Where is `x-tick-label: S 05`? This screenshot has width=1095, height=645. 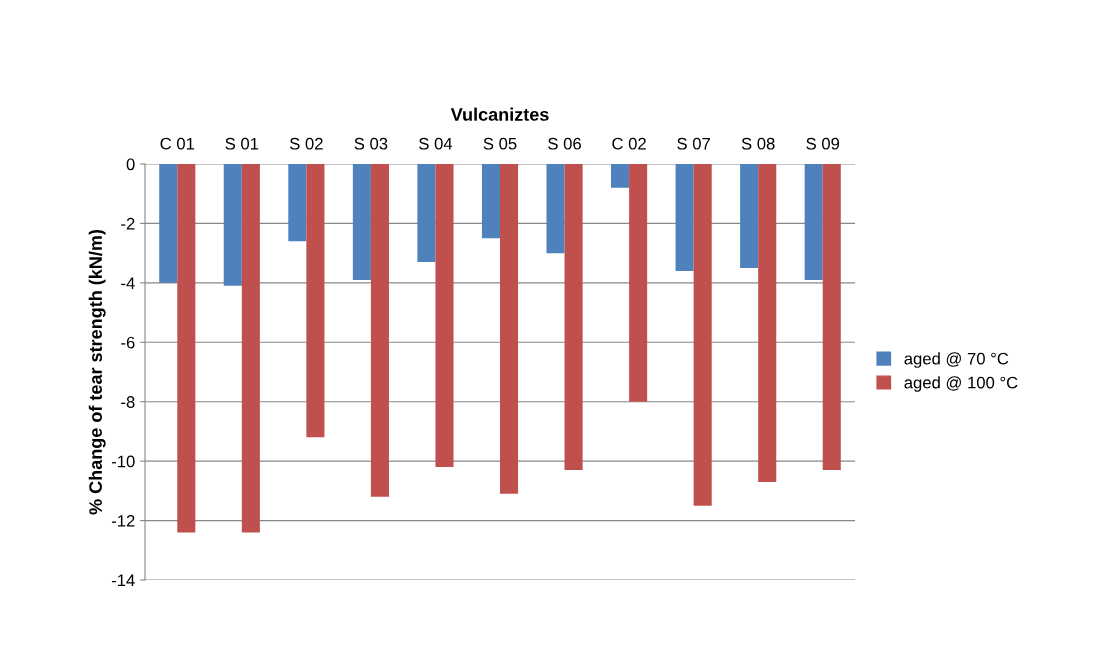 x-tick-label: S 05 is located at coordinates (500, 143).